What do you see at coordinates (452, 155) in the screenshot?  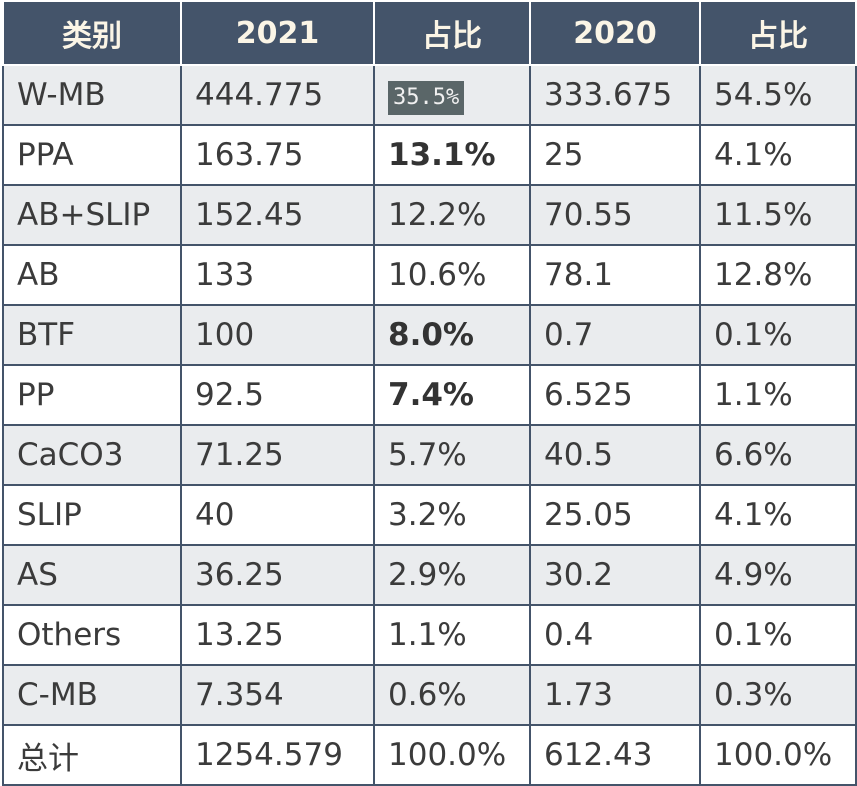 I see `cell-share-2021: 13.1%` at bounding box center [452, 155].